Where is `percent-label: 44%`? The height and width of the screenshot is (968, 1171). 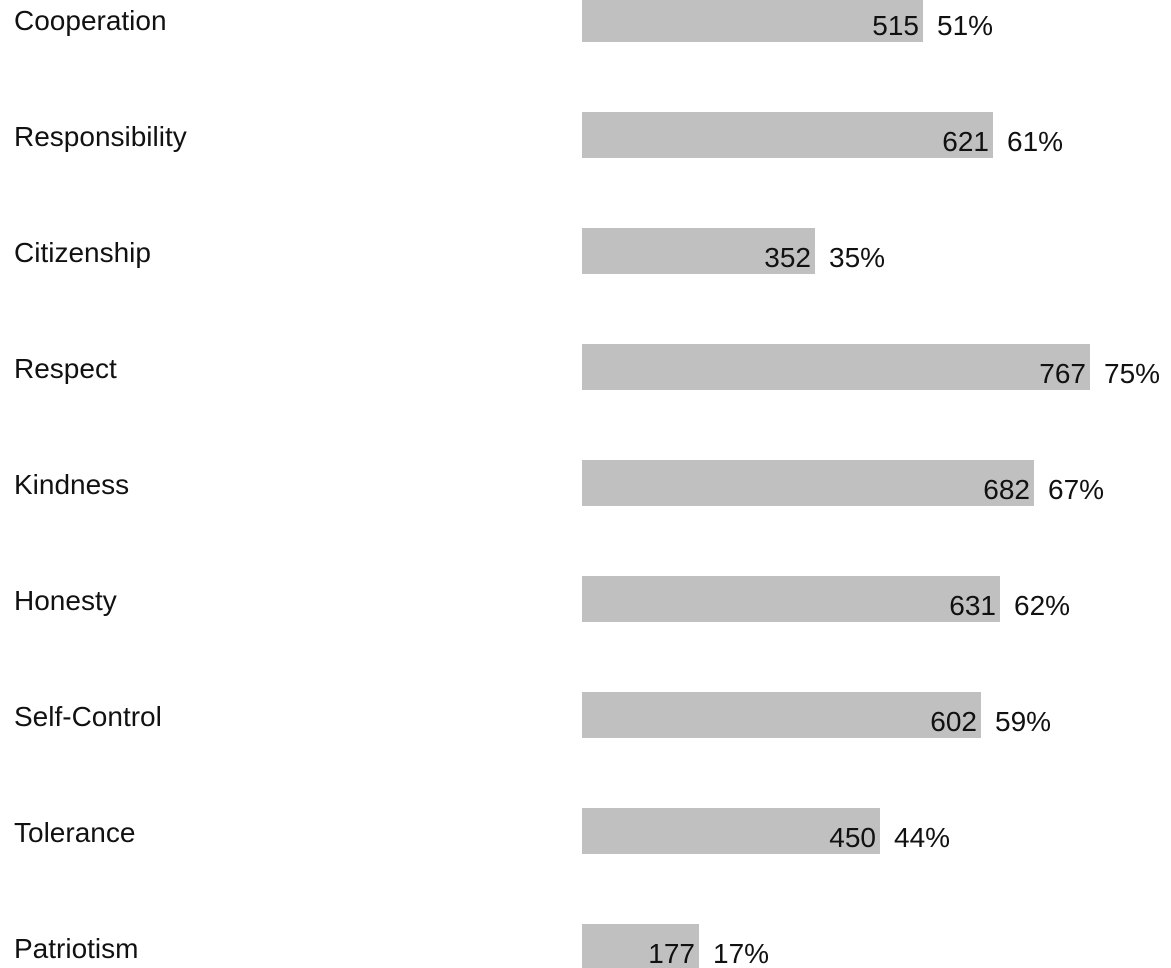
percent-label: 44% is located at coordinates (922, 837).